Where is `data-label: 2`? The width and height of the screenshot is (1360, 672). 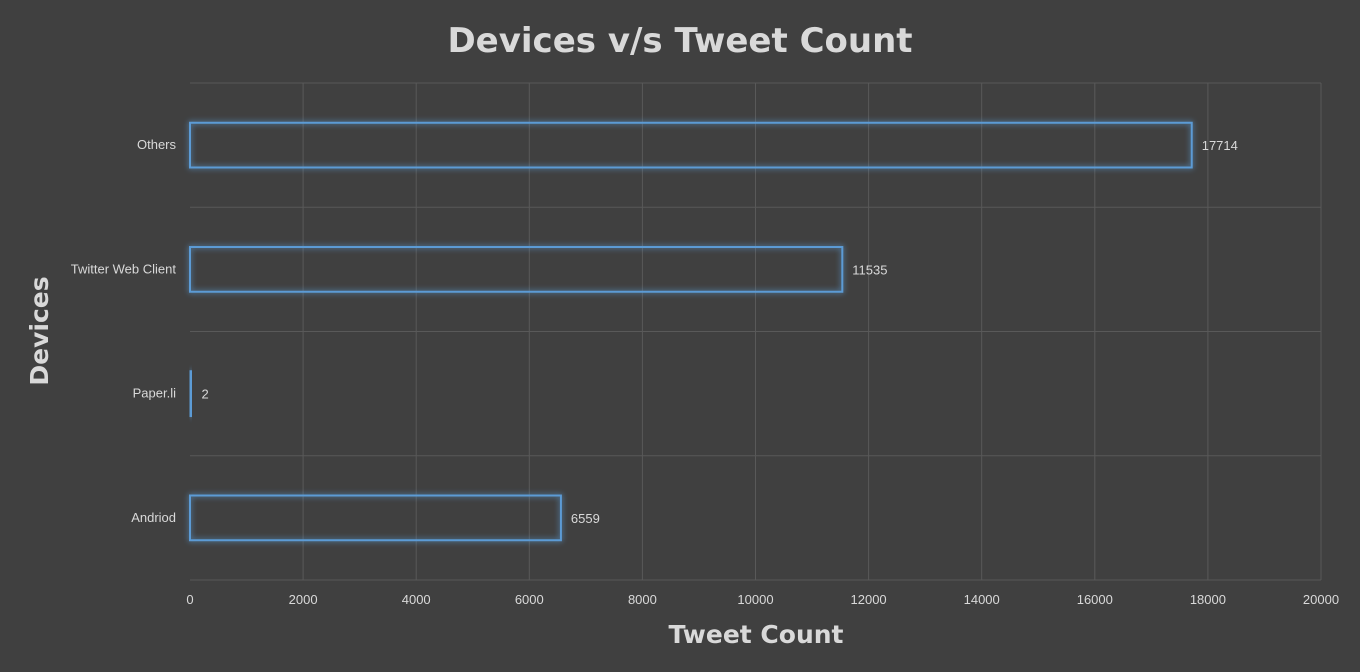 data-label: 2 is located at coordinates (205, 394).